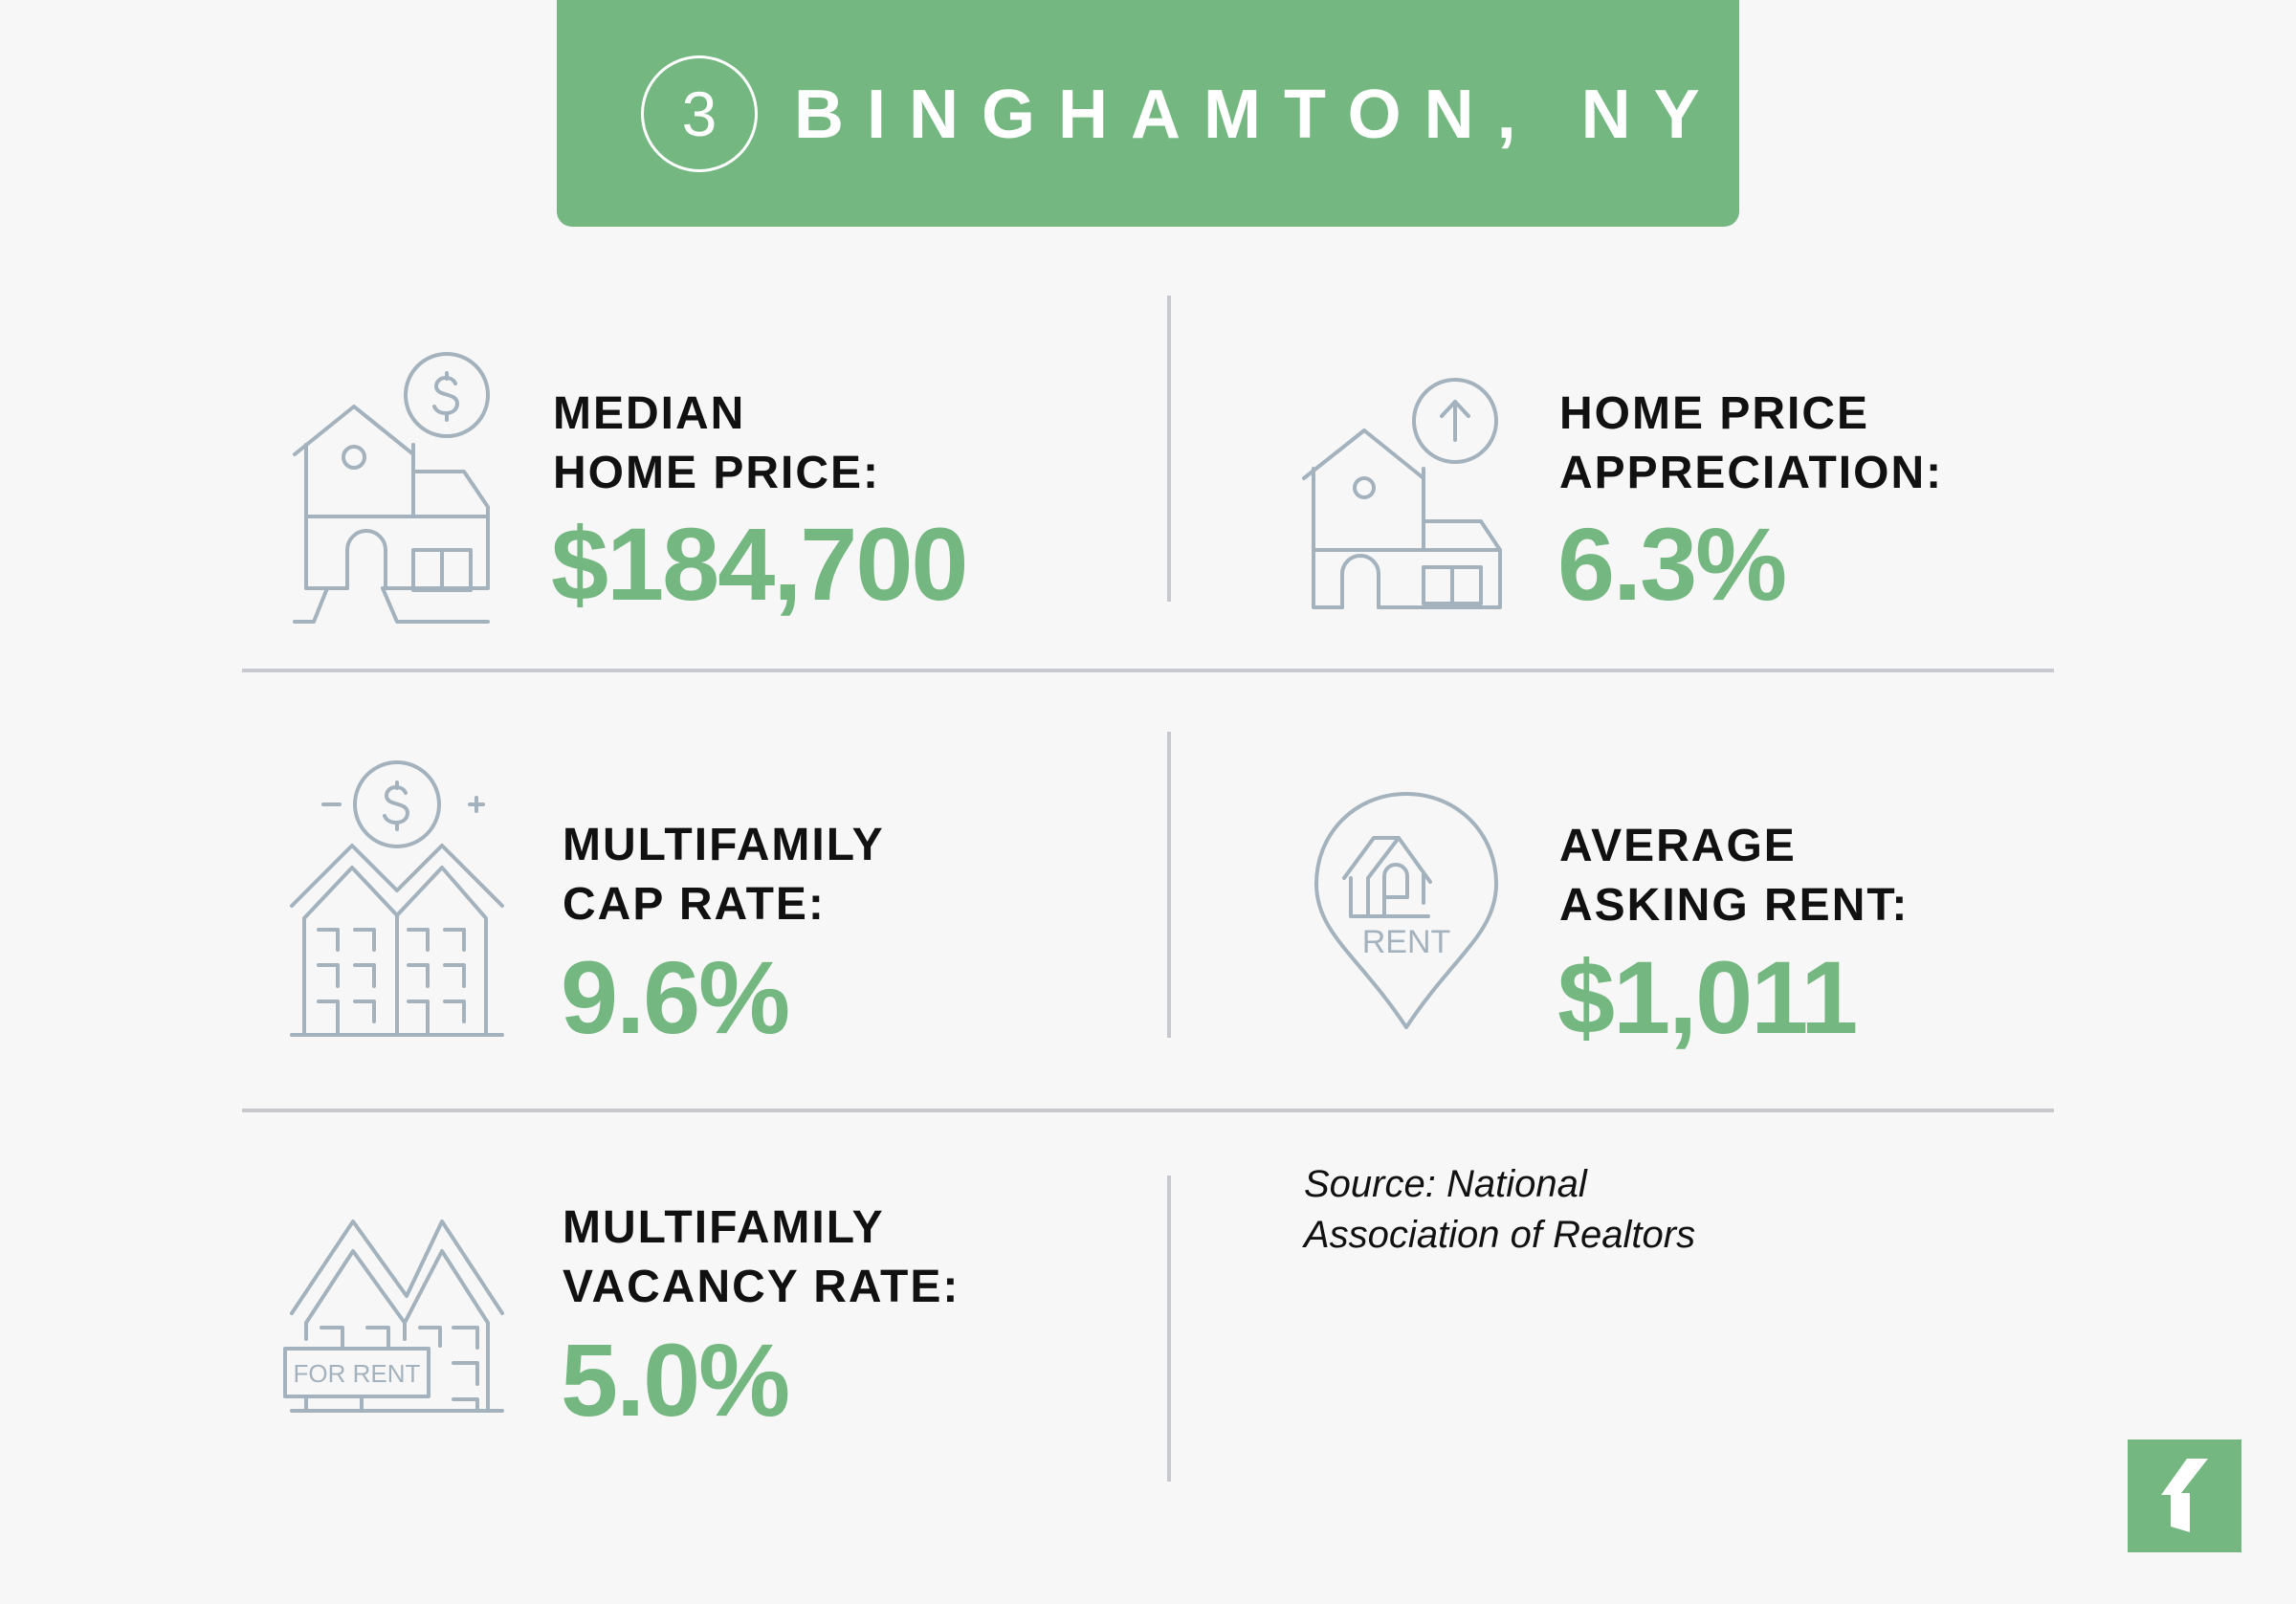 The width and height of the screenshot is (2296, 1604). What do you see at coordinates (1169, 885) in the screenshot?
I see `vertical-divider-row2` at bounding box center [1169, 885].